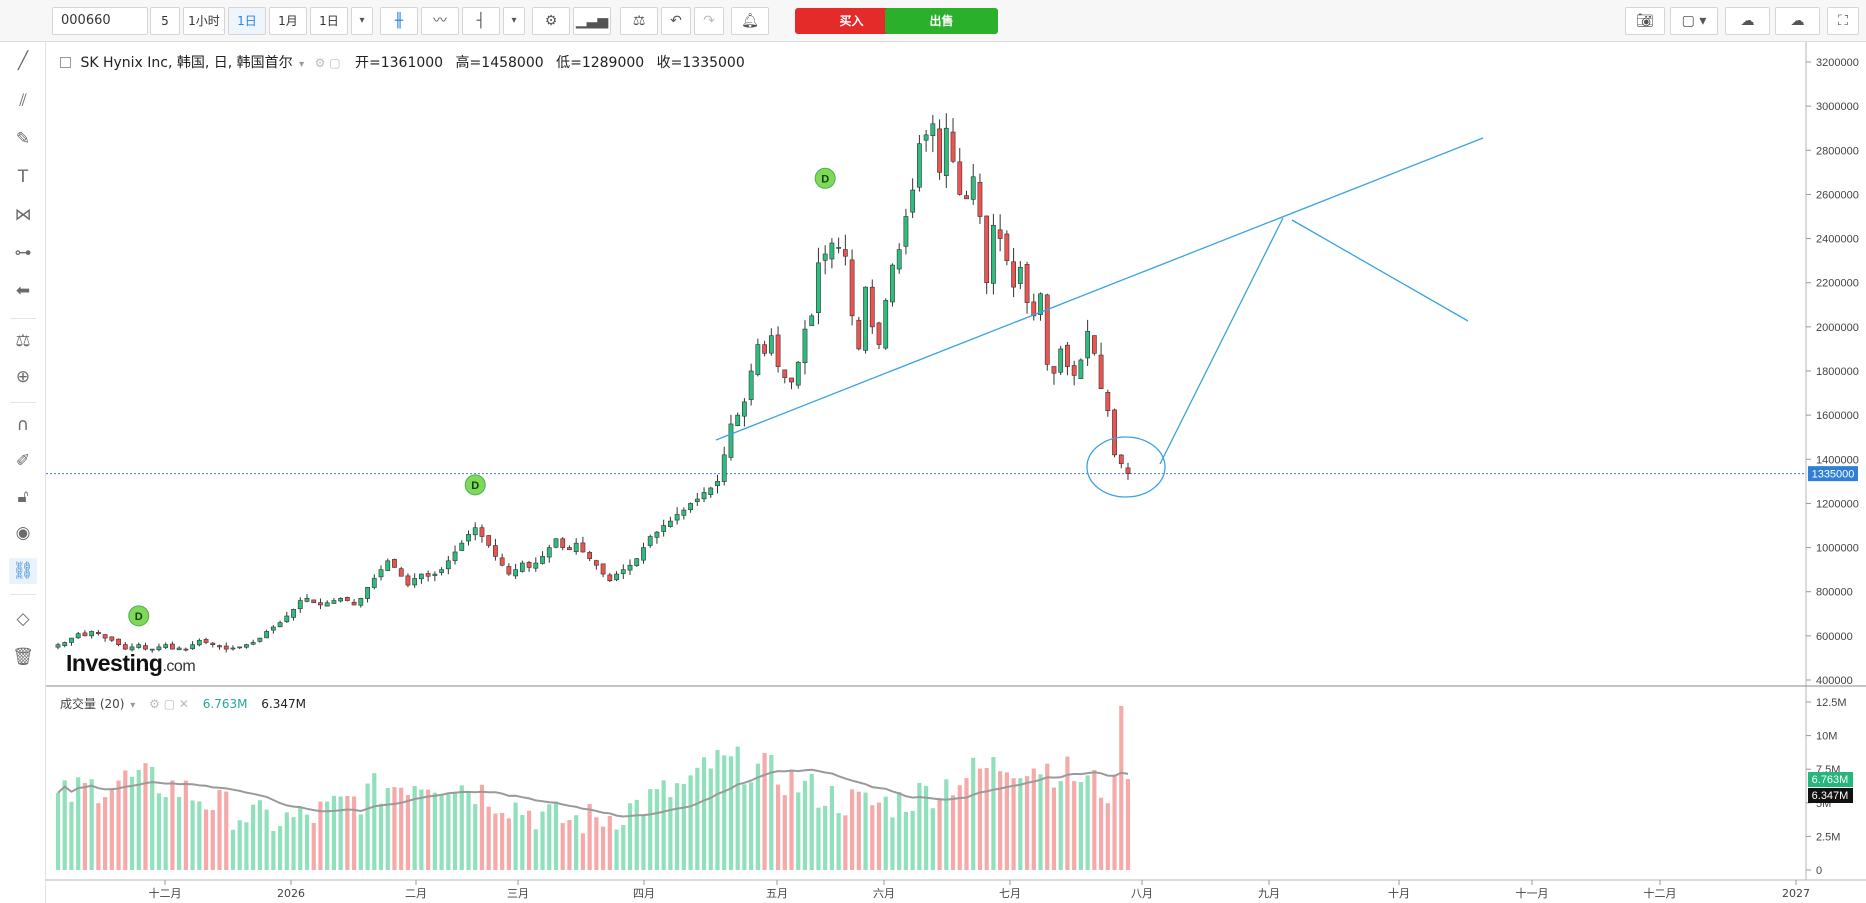  I want to click on undo-icon: ↶, so click(676, 21).